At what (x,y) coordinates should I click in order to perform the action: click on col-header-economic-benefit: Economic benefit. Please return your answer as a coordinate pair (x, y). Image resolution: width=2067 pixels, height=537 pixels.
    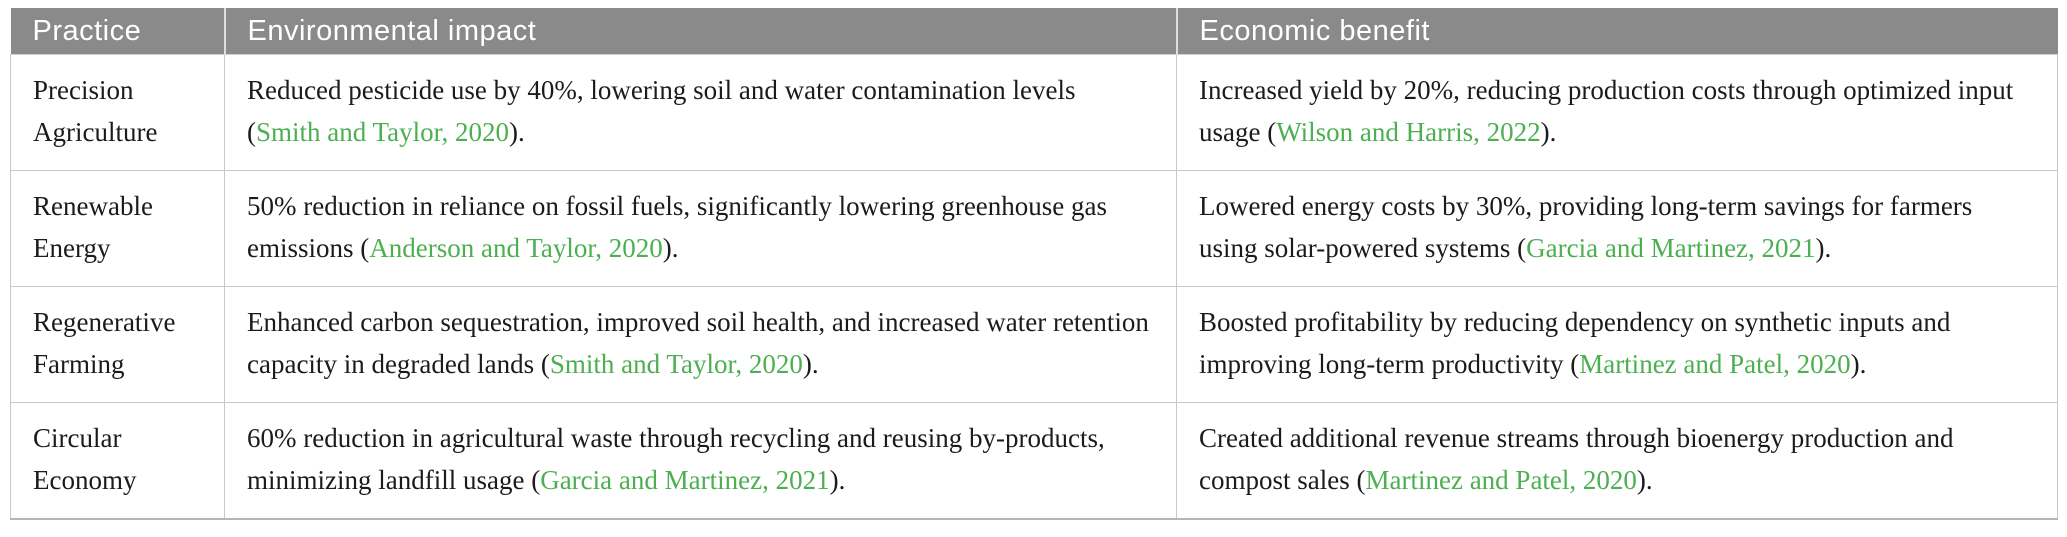
    Looking at the image, I should click on (1616, 31).